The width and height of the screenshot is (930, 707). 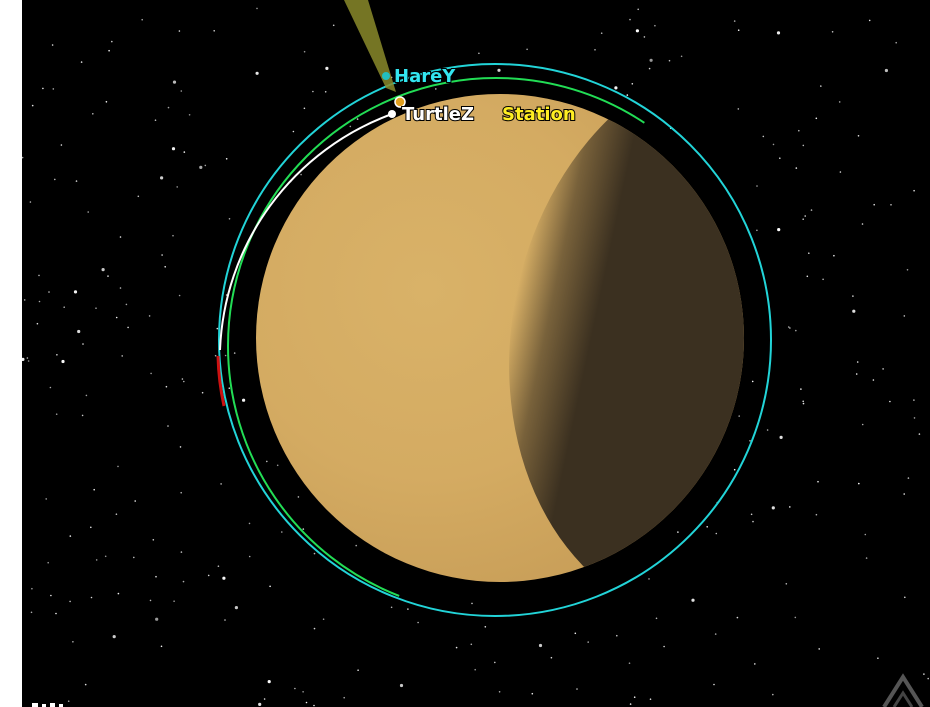 I want to click on chevron-up-icon, so click(x=903, y=687).